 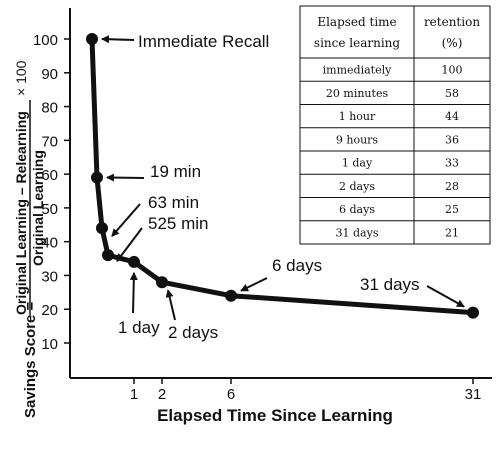 I want to click on table-cell-retention: 25, so click(x=452, y=209).